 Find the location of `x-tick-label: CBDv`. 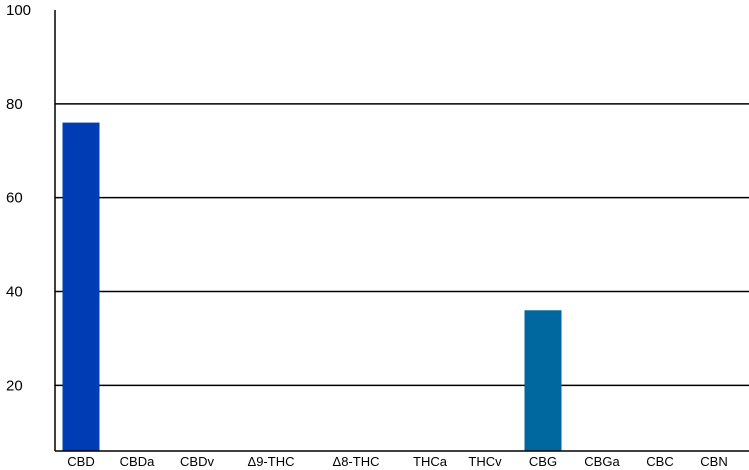

x-tick-label: CBDv is located at coordinates (197, 461).